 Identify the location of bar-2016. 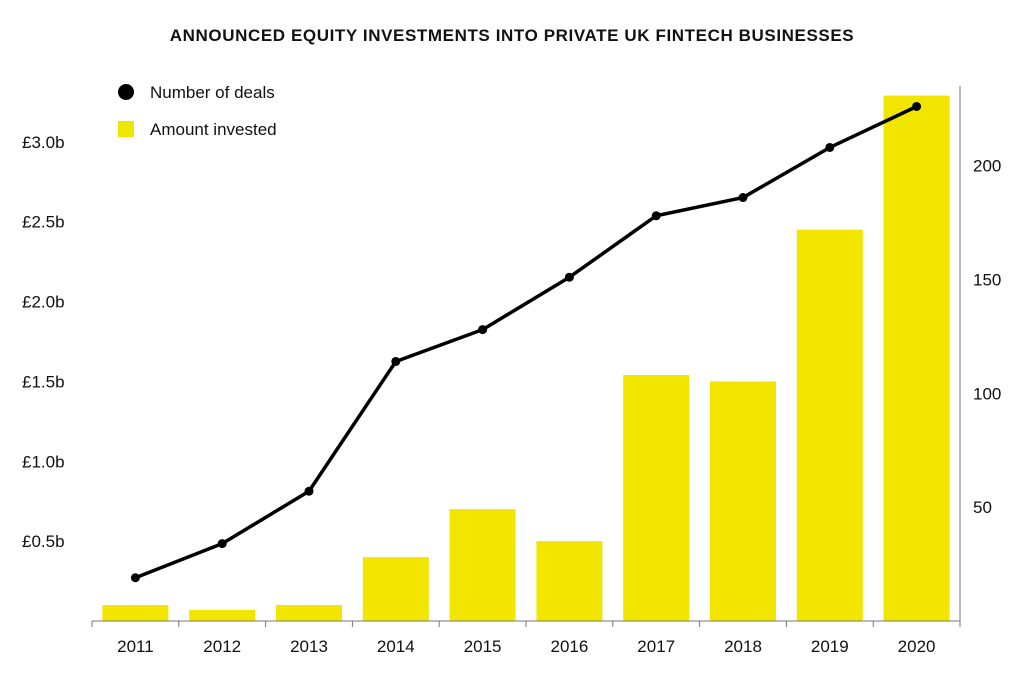
(569, 581).